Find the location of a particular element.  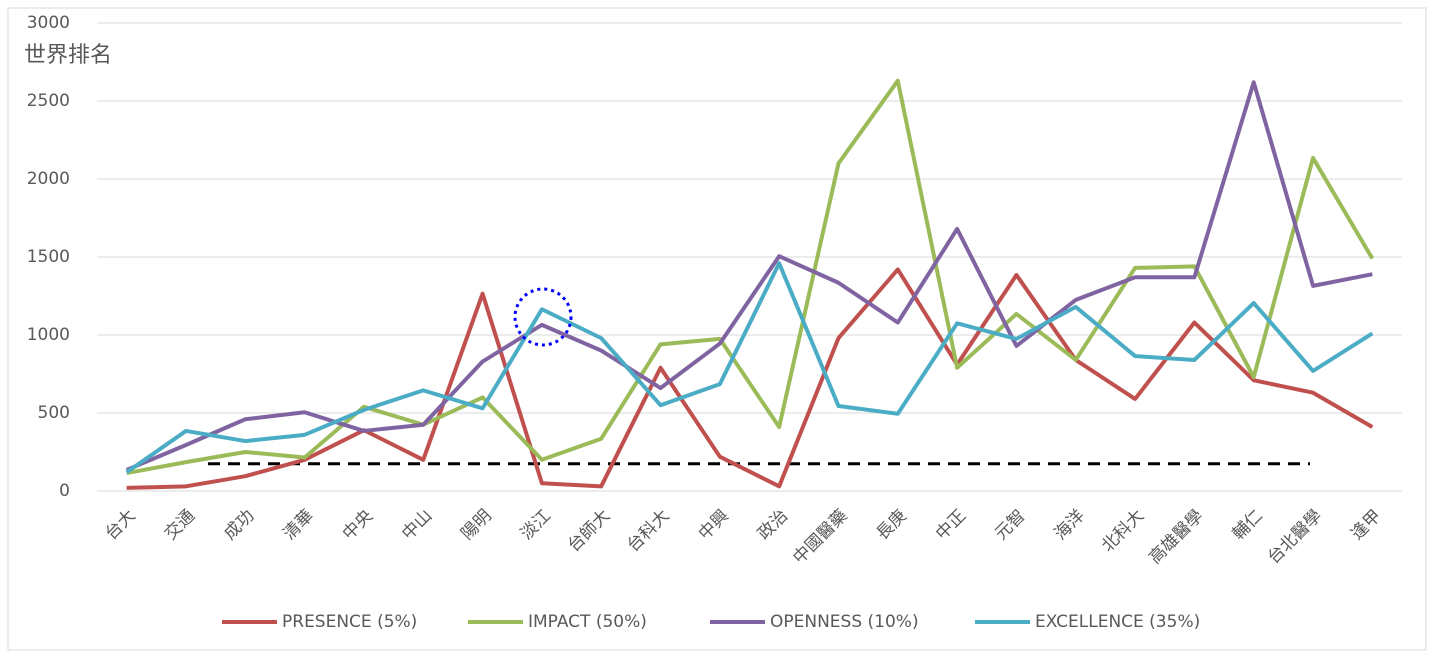

legend-label: EXCELLENCE (35%) is located at coordinates (1117, 622).